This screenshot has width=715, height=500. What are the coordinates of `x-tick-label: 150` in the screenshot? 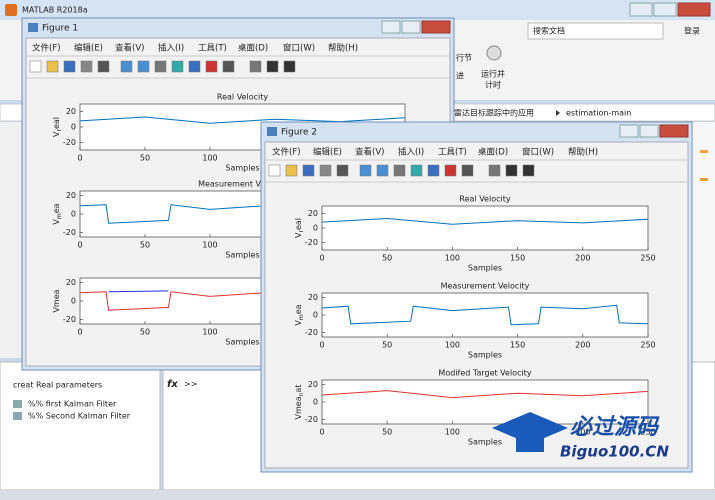 It's located at (517, 345).